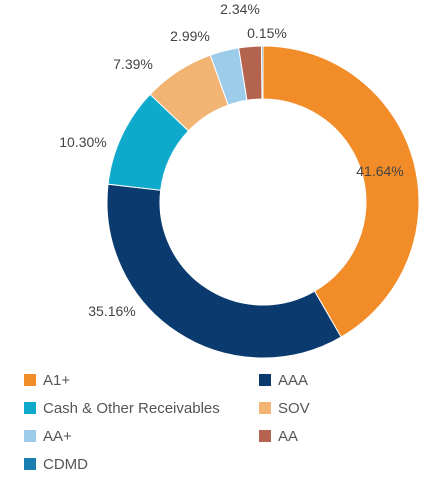 The width and height of the screenshot is (447, 478). Describe the element at coordinates (379, 171) in the screenshot. I see `slice-value-label: 41.64%` at that location.